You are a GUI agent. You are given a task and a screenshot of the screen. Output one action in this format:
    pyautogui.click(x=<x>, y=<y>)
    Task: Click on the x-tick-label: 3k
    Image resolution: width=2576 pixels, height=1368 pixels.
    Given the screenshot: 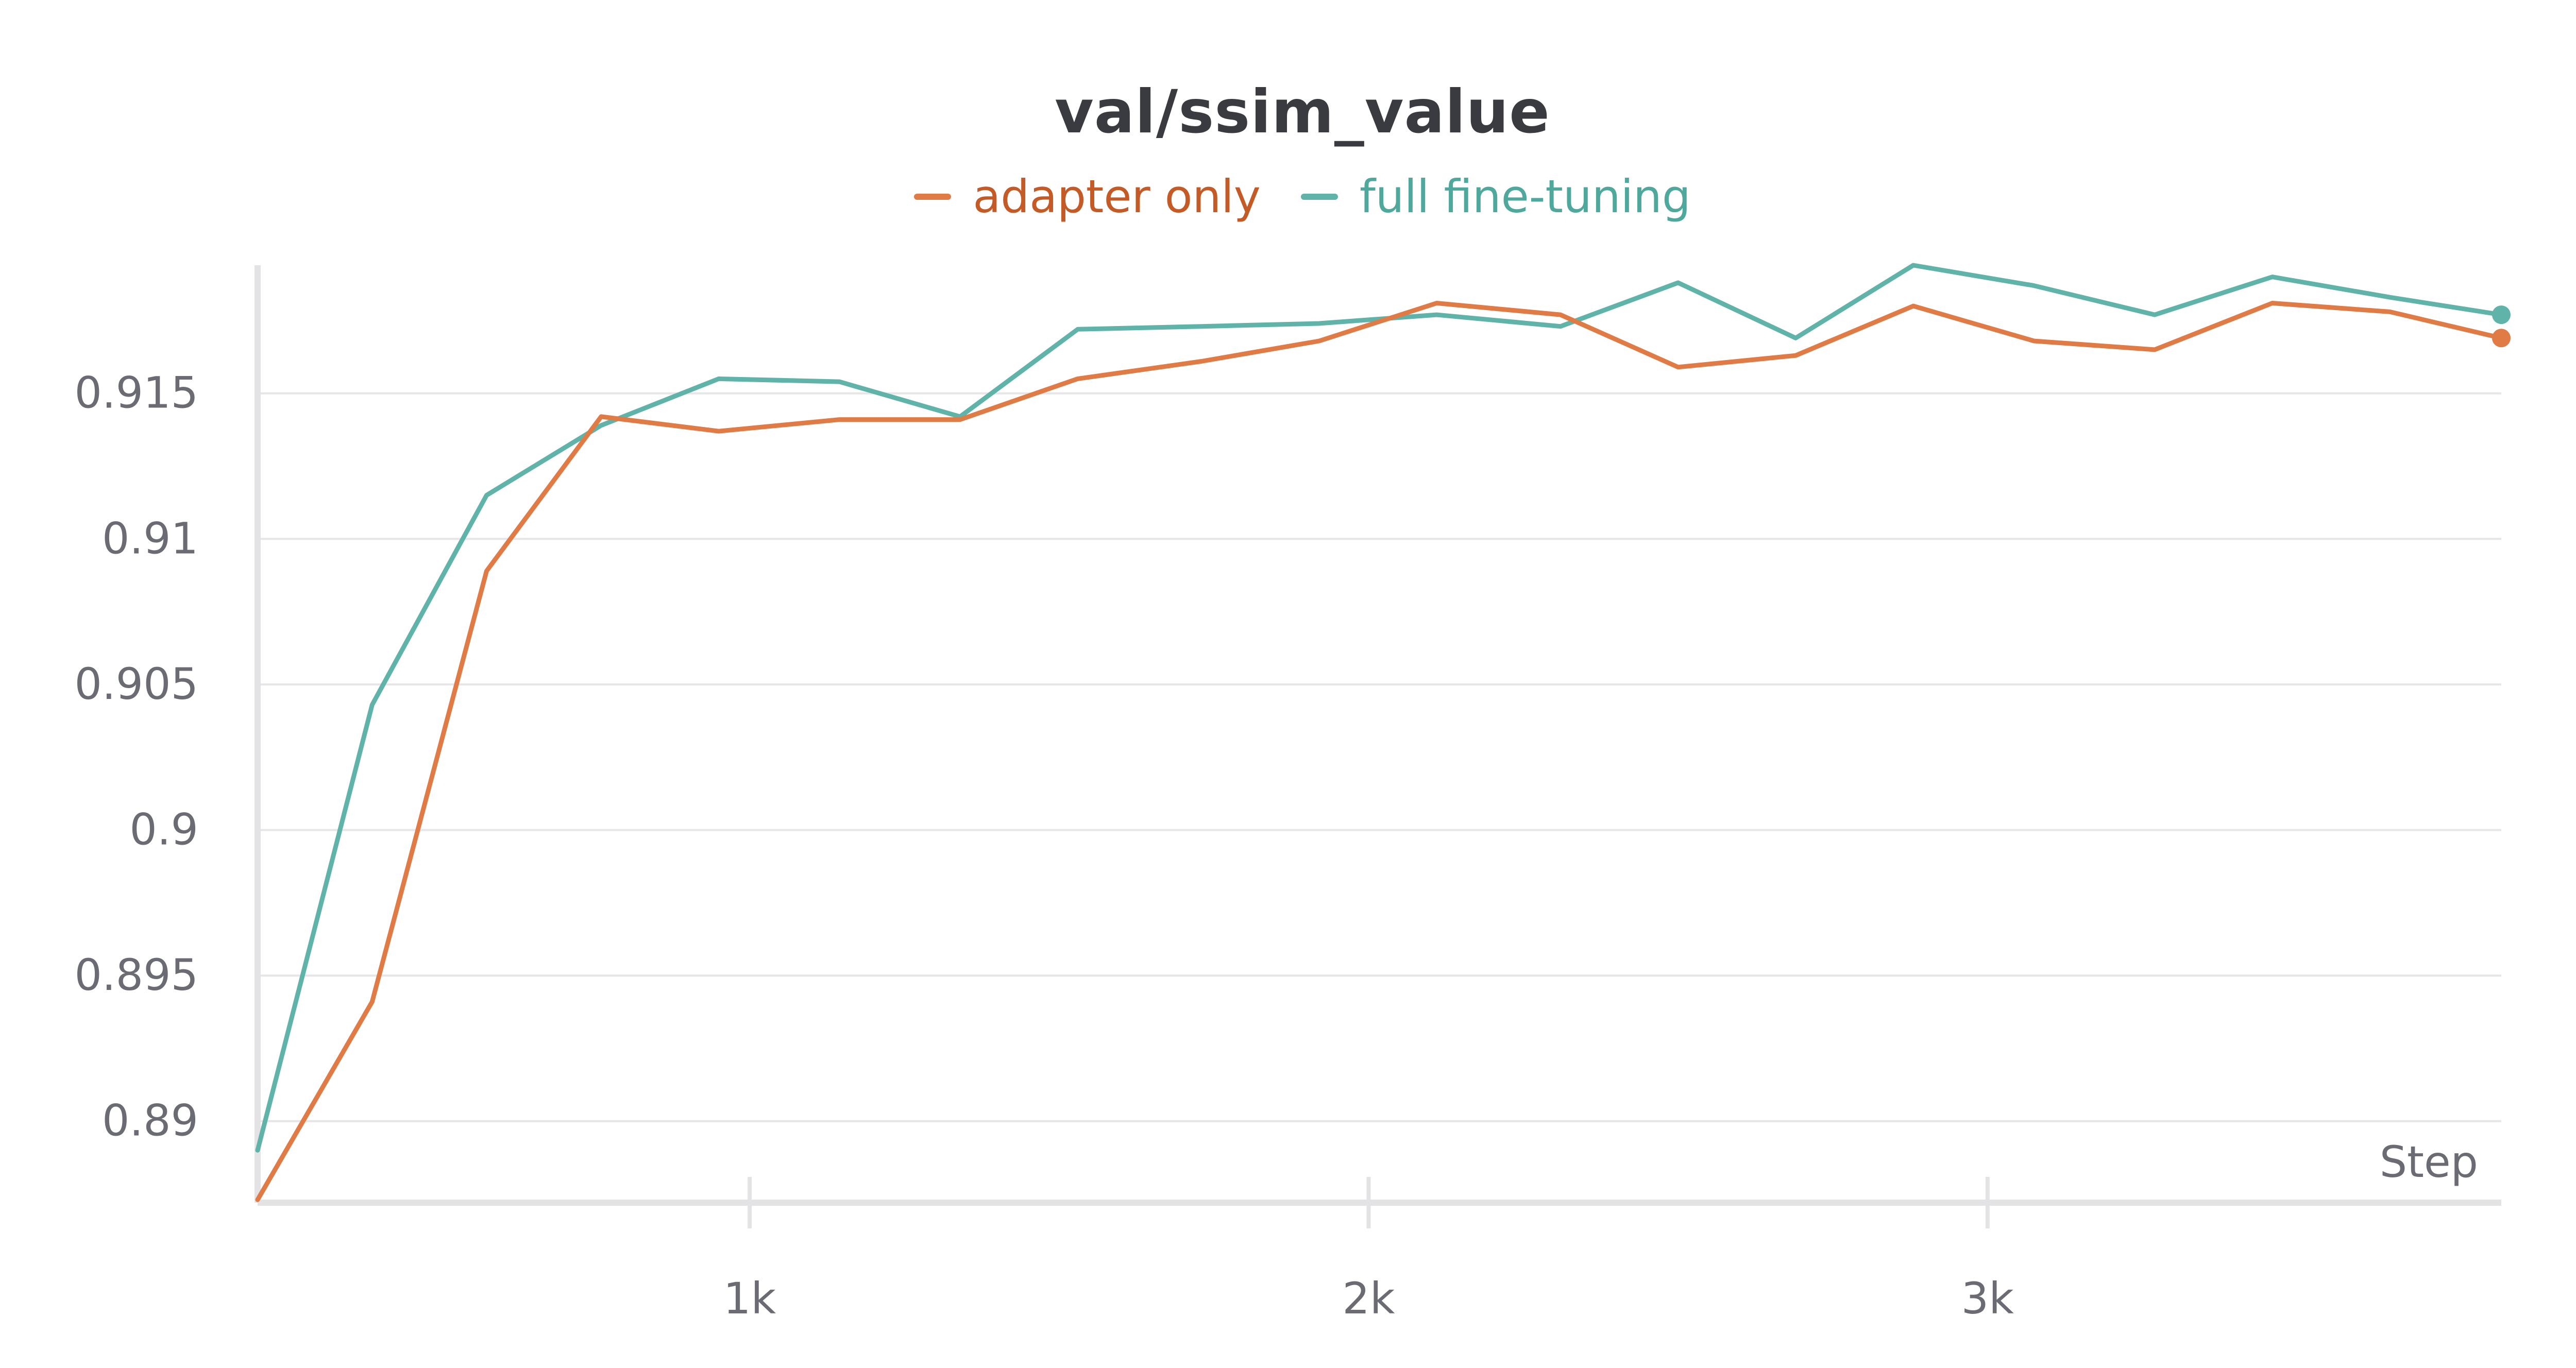 What is the action you would take?
    pyautogui.click(x=1987, y=1298)
    